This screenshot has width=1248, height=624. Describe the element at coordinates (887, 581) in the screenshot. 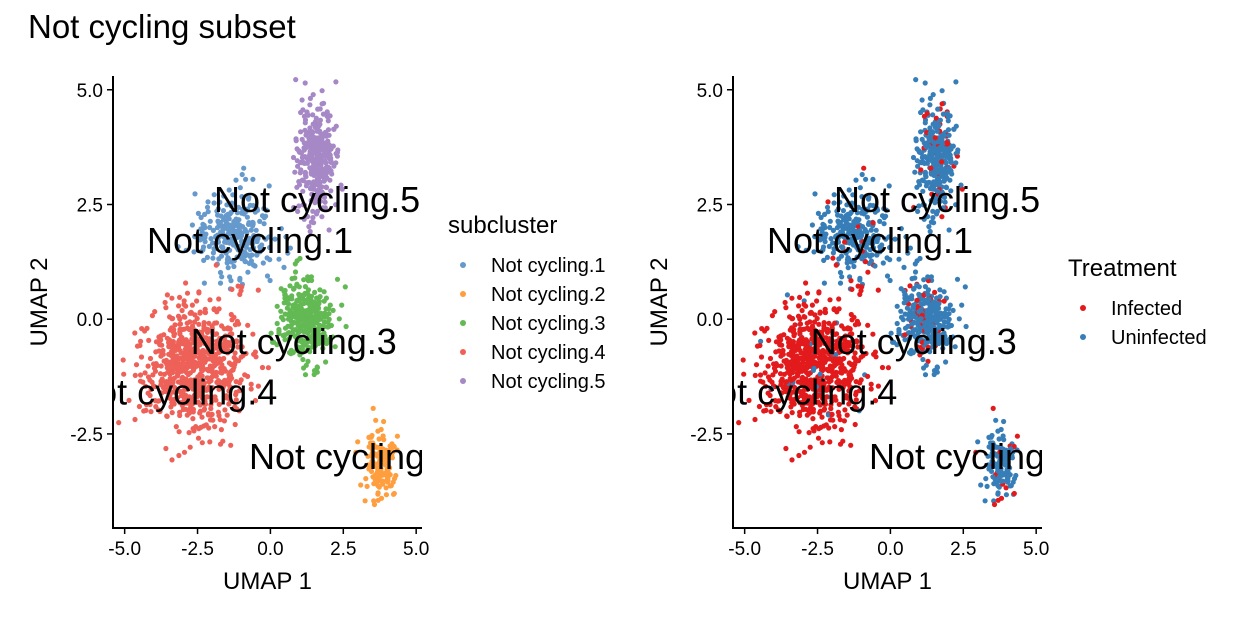

I see `x-axis-title: UMAP 1` at that location.